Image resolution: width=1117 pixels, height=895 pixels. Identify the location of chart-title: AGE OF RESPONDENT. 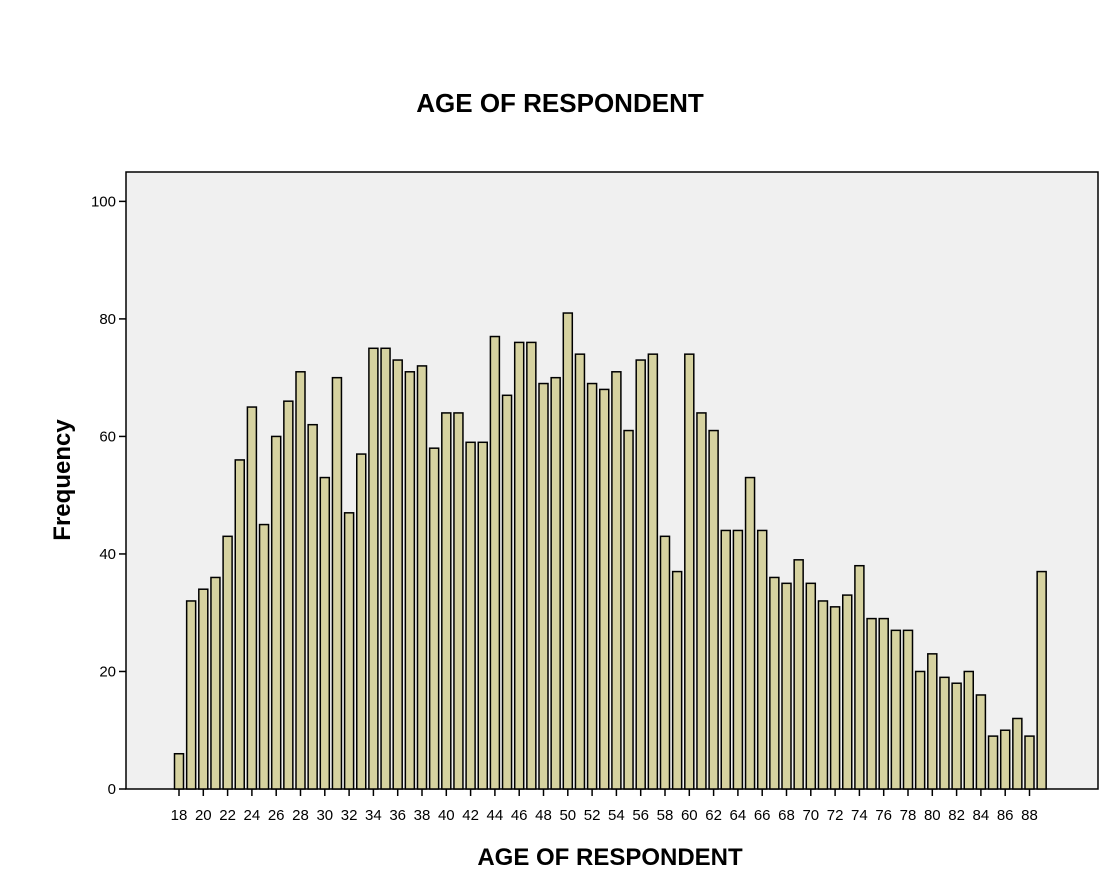
(560, 103).